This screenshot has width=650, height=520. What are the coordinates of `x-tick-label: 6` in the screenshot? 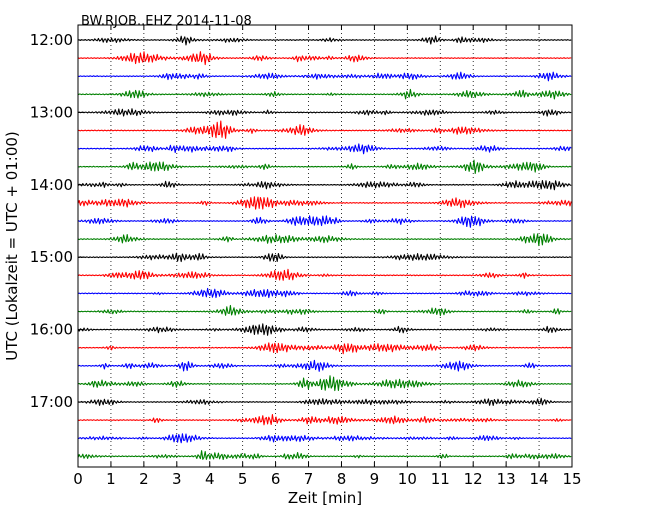 It's located at (276, 479).